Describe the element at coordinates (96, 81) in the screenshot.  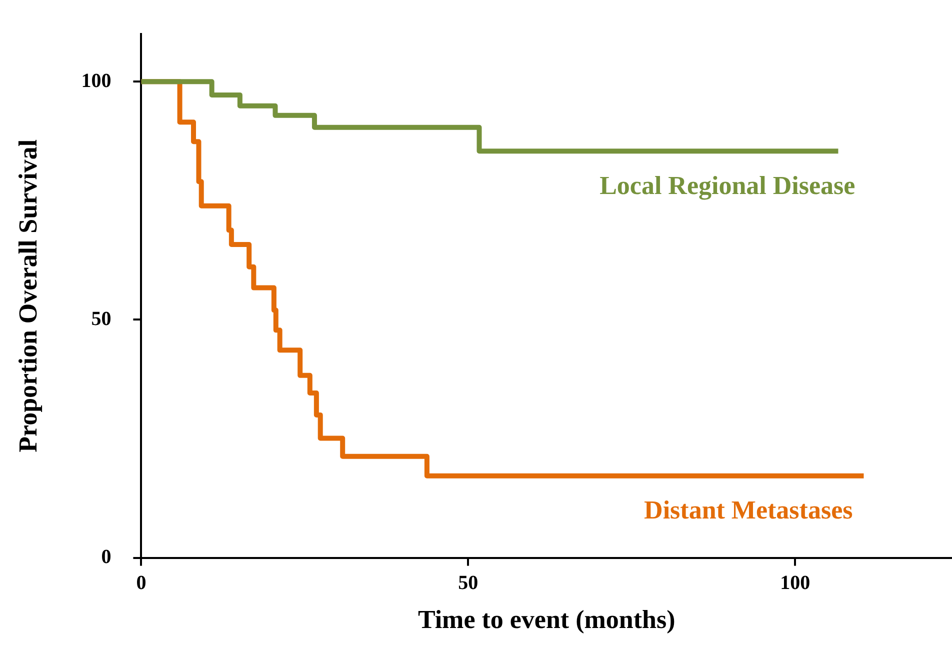
I see `y-tick-label: 100` at that location.